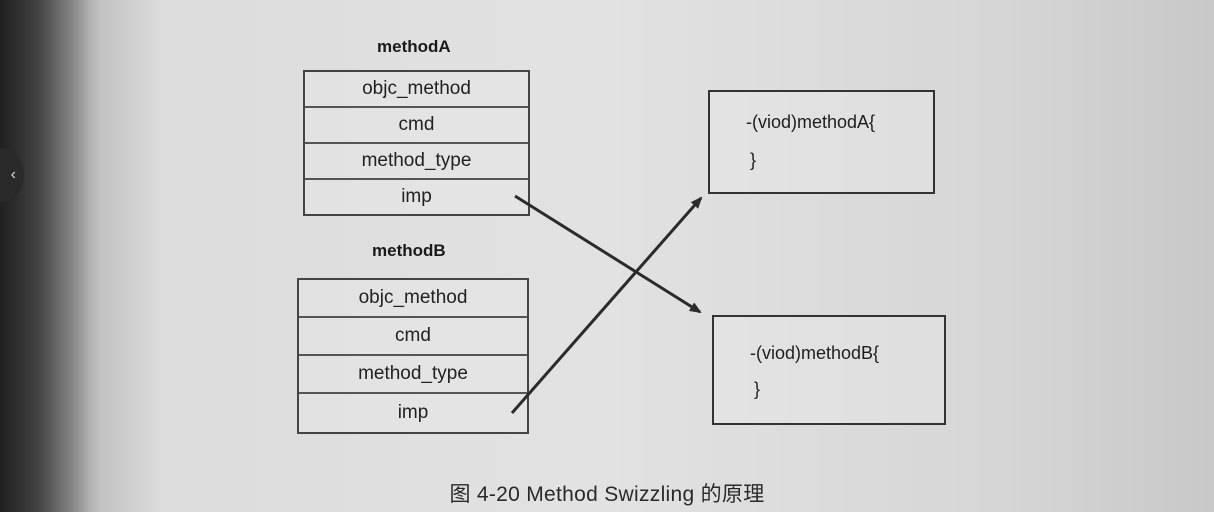 The image size is (1214, 512). I want to click on method-a-field-objc-method: objc_method, so click(416, 88).